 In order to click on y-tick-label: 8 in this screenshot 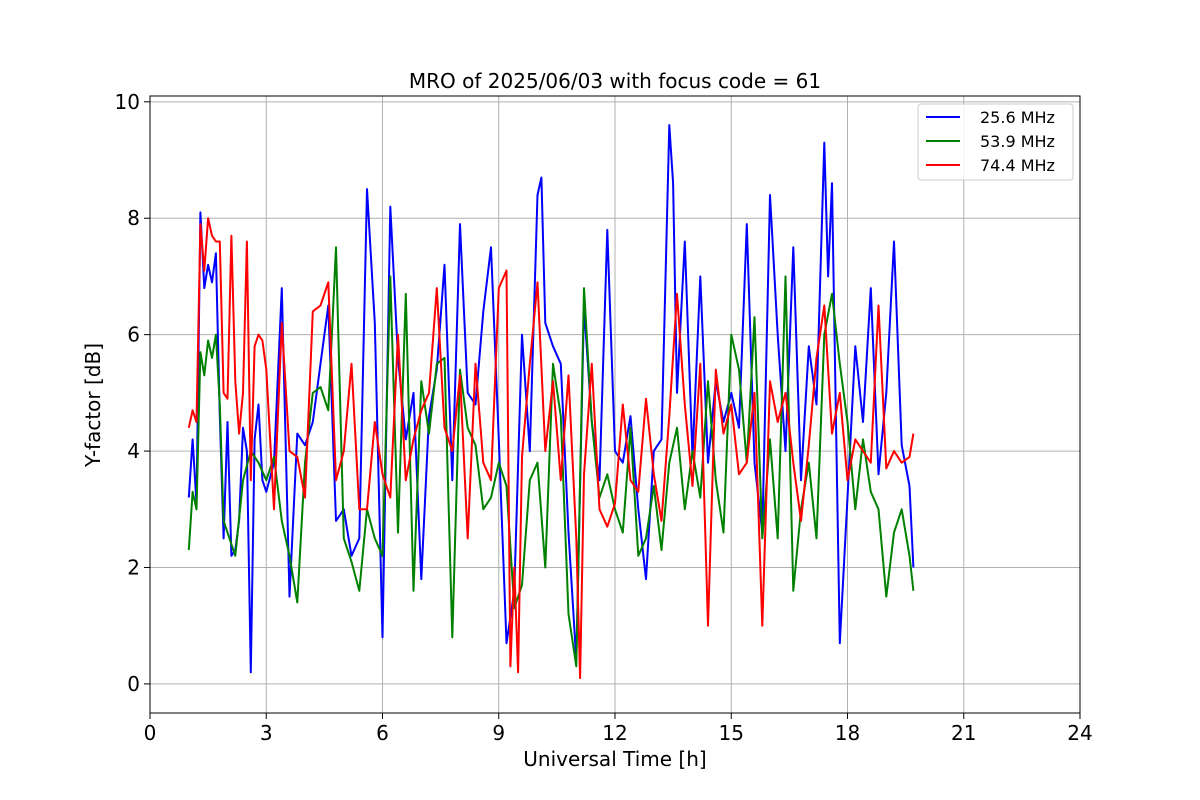, I will do `click(133, 218)`.